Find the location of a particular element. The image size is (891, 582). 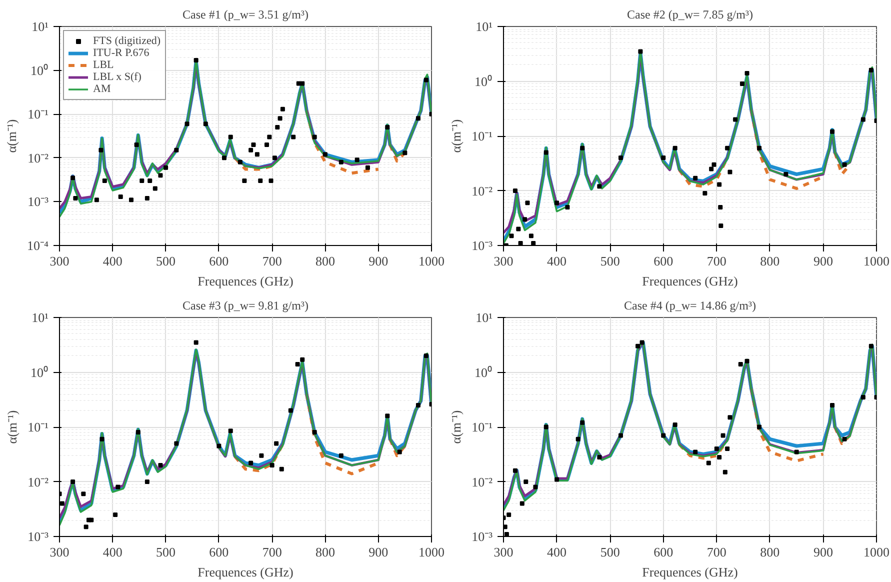

chart-title: Case #4 (p_w= 14.86 g/m³) is located at coordinates (690, 305).